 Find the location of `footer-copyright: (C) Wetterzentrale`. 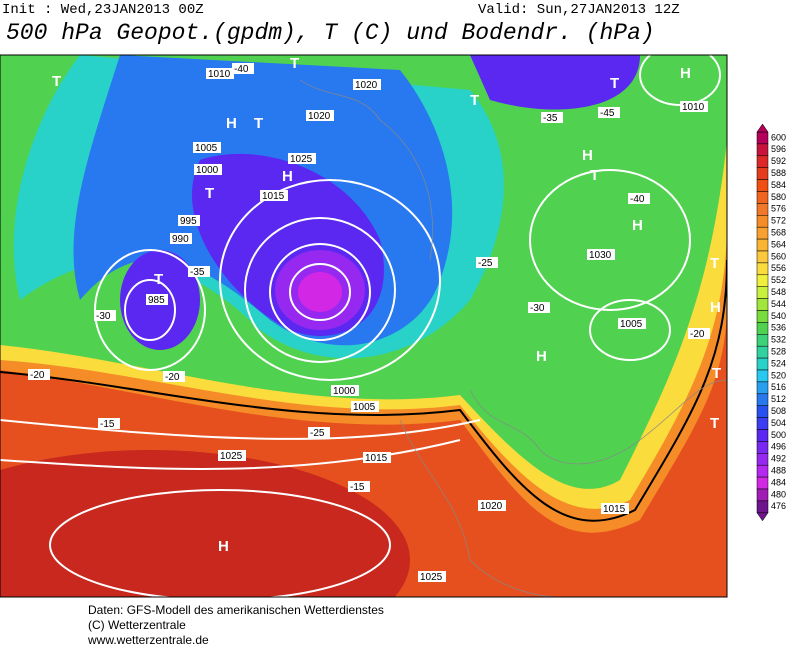

footer-copyright: (C) Wetterzentrale is located at coordinates (137, 625).